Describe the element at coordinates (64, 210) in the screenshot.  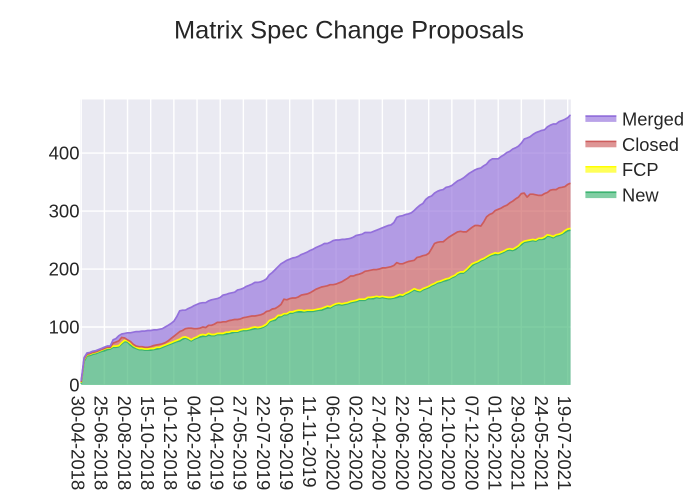
I see `svg-text: 300` at that location.